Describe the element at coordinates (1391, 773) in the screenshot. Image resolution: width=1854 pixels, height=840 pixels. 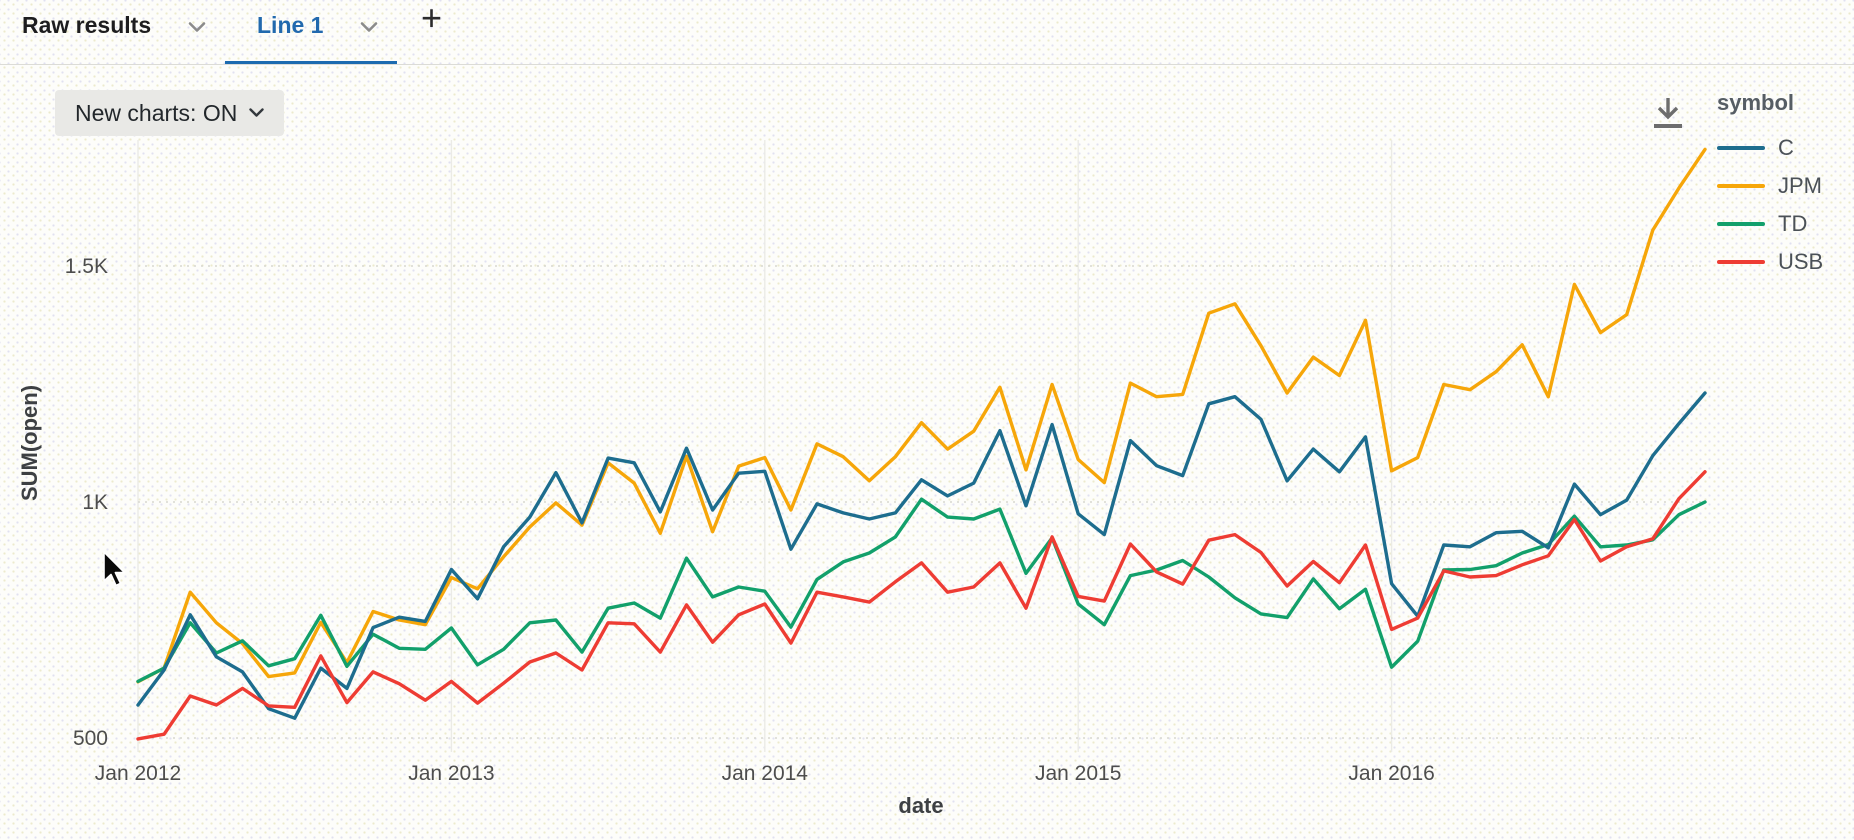
I see `x-tick-label: Jan 2016` at that location.